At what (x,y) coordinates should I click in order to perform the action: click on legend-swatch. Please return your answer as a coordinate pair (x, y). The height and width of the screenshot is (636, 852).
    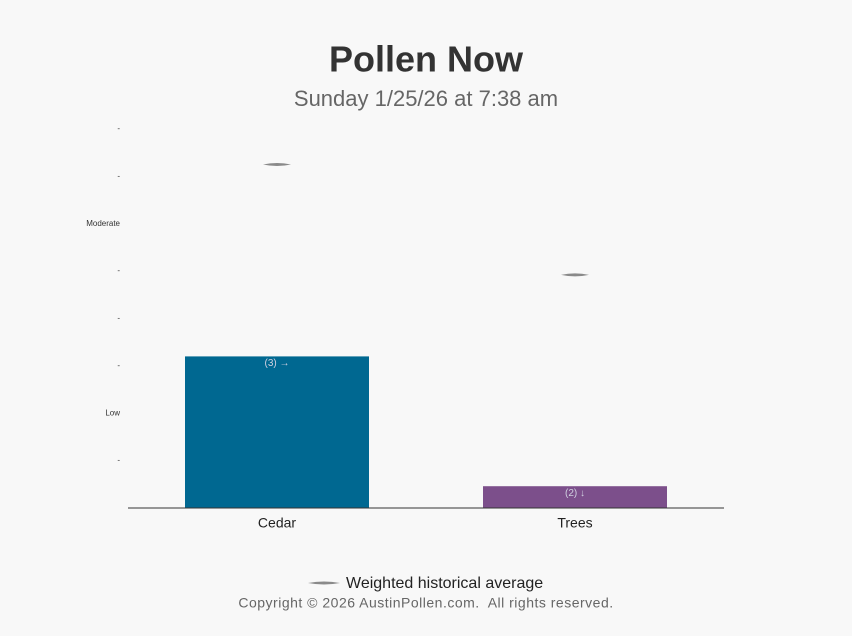
    Looking at the image, I should click on (324, 583).